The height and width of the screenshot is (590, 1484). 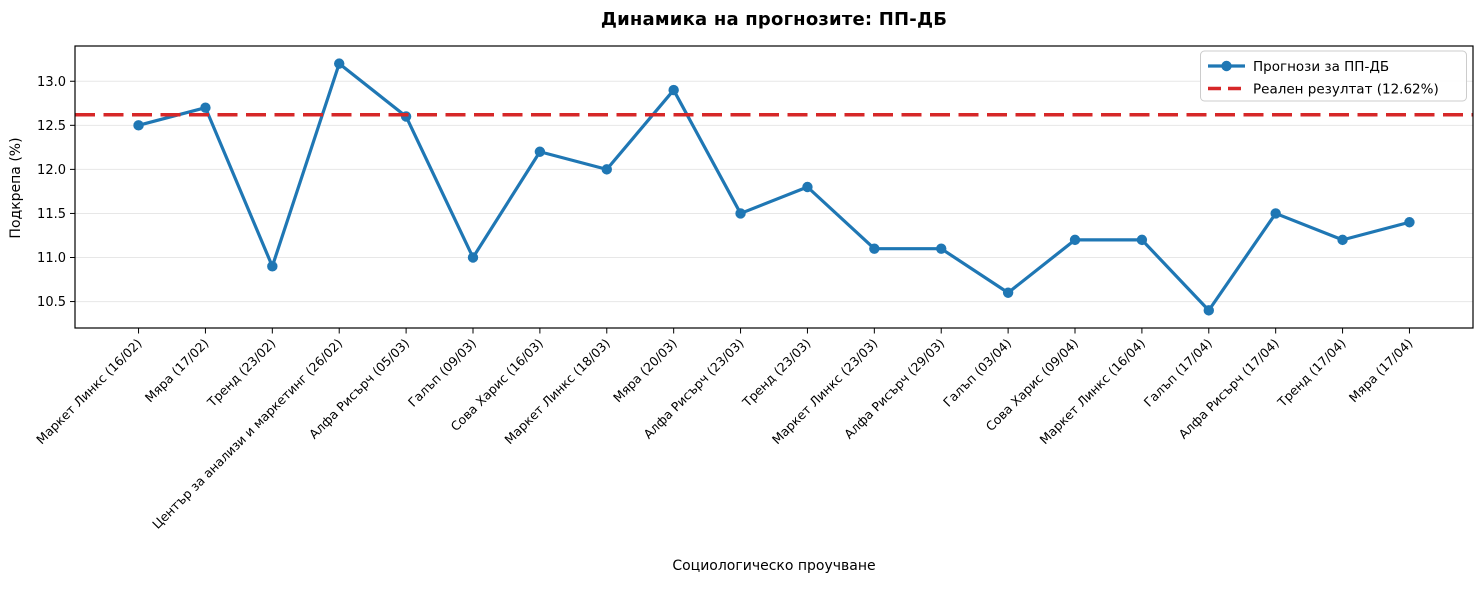 I want to click on chart-title: Динамика на прогнозите: ПП-ДБ, so click(x=774, y=19).